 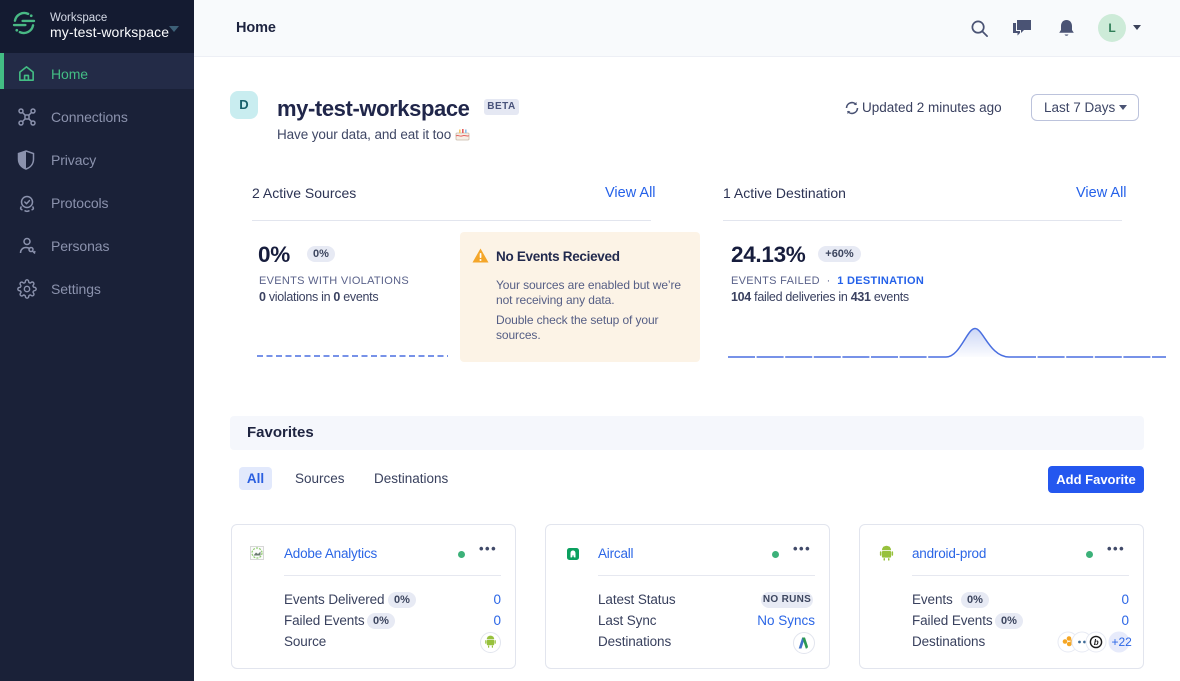 I want to click on svg-text: +22, so click(x=1122, y=642).